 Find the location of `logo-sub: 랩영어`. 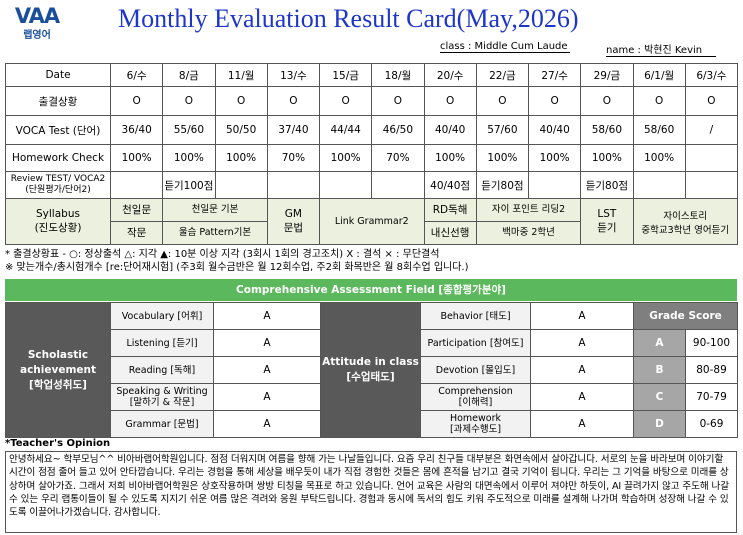

logo-sub: 랩영어 is located at coordinates (37, 35).